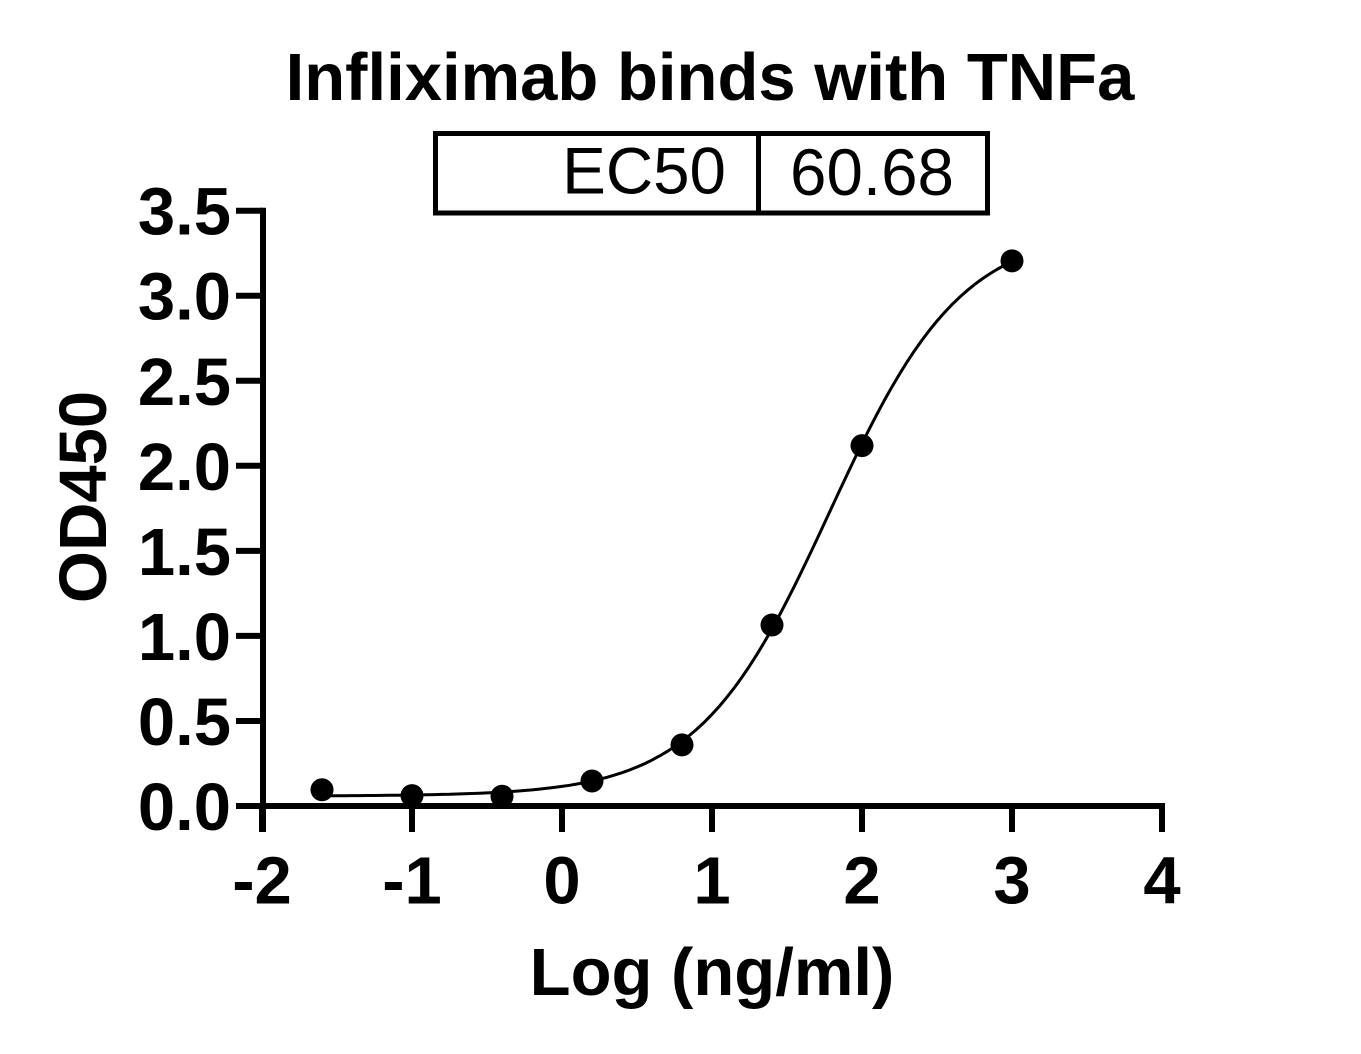 The width and height of the screenshot is (1361, 1054). Describe the element at coordinates (184, 807) in the screenshot. I see `svg-text: 0.0` at that location.